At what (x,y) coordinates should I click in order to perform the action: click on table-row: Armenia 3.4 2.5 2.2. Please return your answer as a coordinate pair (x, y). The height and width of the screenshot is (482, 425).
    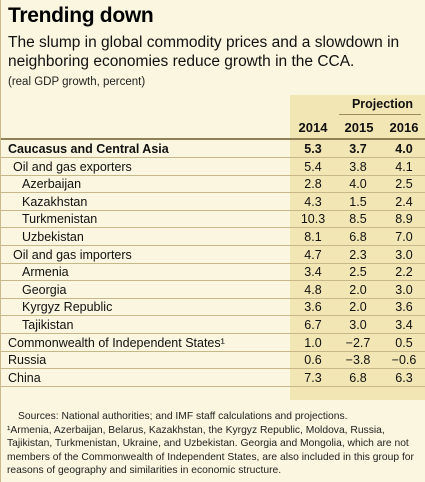
    Looking at the image, I should click on (213, 273).